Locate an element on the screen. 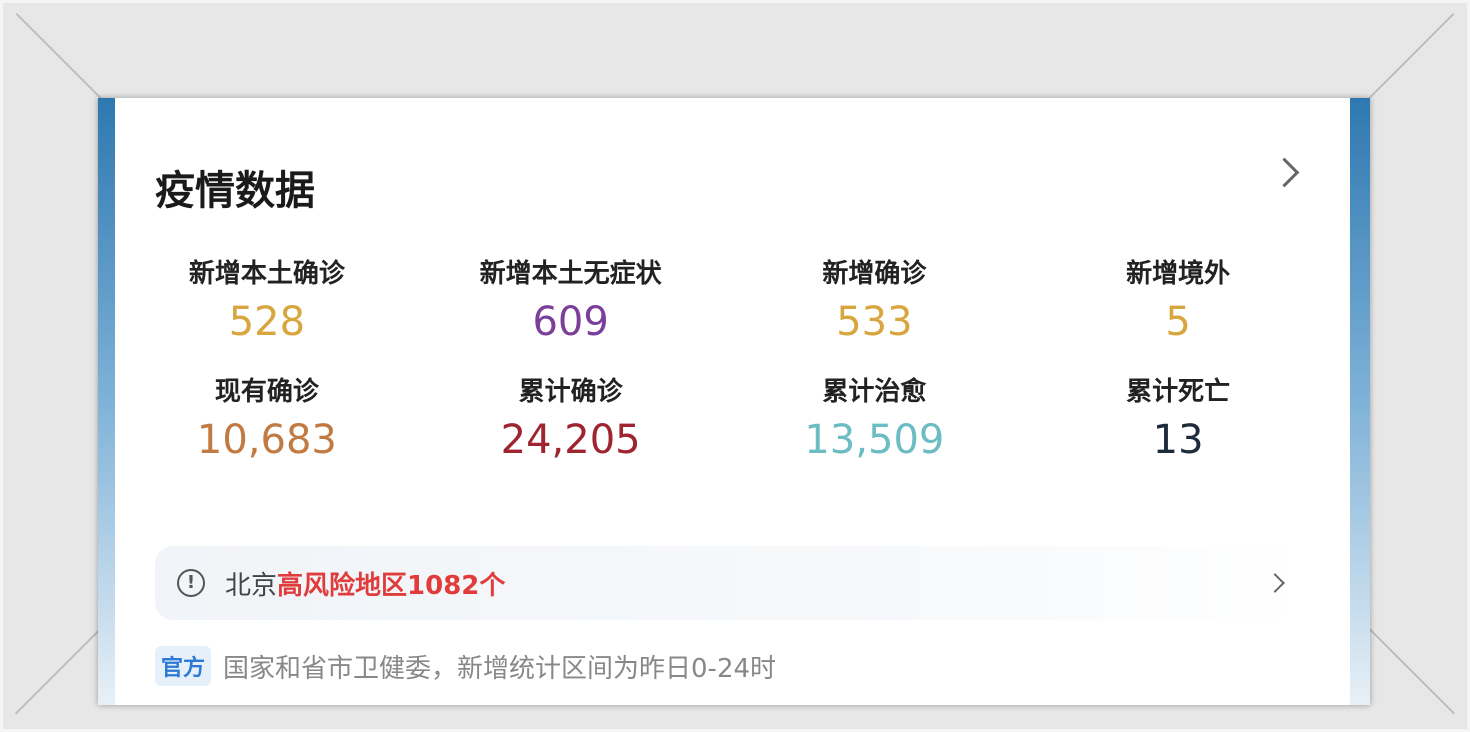 This screenshot has width=1470, height=732. notice-region: 北京 is located at coordinates (251, 585).